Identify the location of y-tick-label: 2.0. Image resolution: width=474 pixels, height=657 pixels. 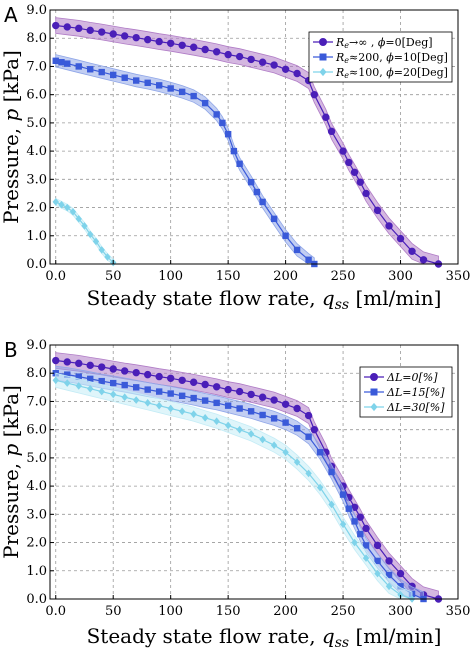
(36, 208).